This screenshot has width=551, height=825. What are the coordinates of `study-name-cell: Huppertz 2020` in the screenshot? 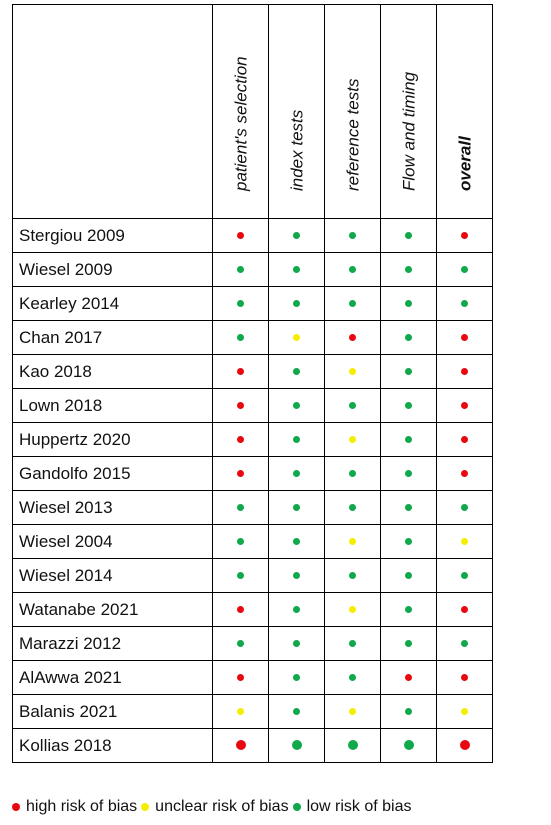 It's located at (112, 439).